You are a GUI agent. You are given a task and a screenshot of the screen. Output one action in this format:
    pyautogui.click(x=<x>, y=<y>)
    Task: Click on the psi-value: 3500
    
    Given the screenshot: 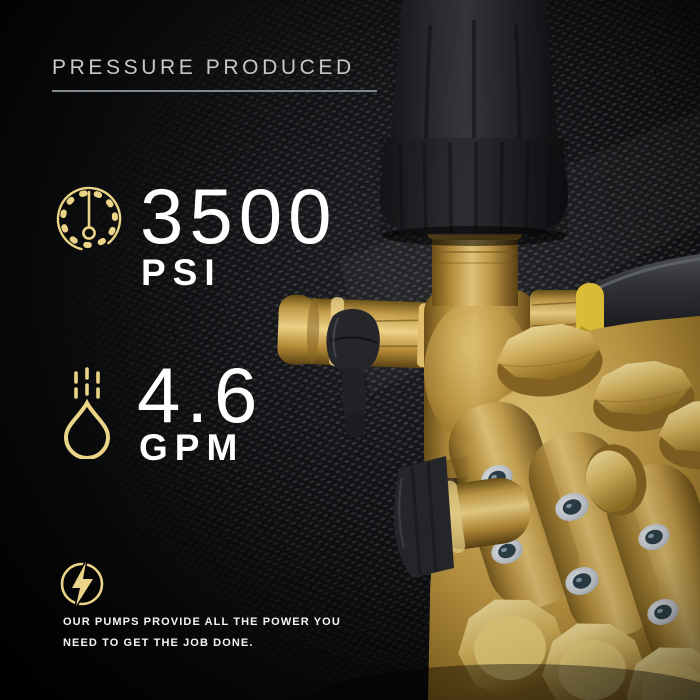 What is the action you would take?
    pyautogui.click(x=239, y=216)
    